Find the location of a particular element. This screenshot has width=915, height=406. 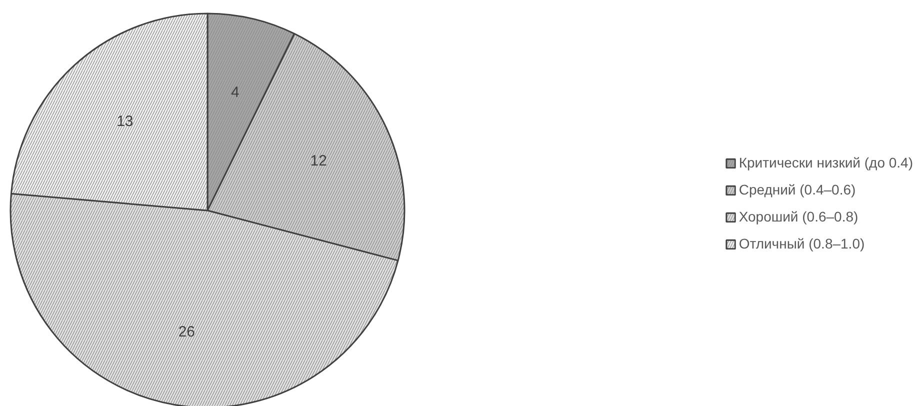

data-label: 13 is located at coordinates (125, 121).